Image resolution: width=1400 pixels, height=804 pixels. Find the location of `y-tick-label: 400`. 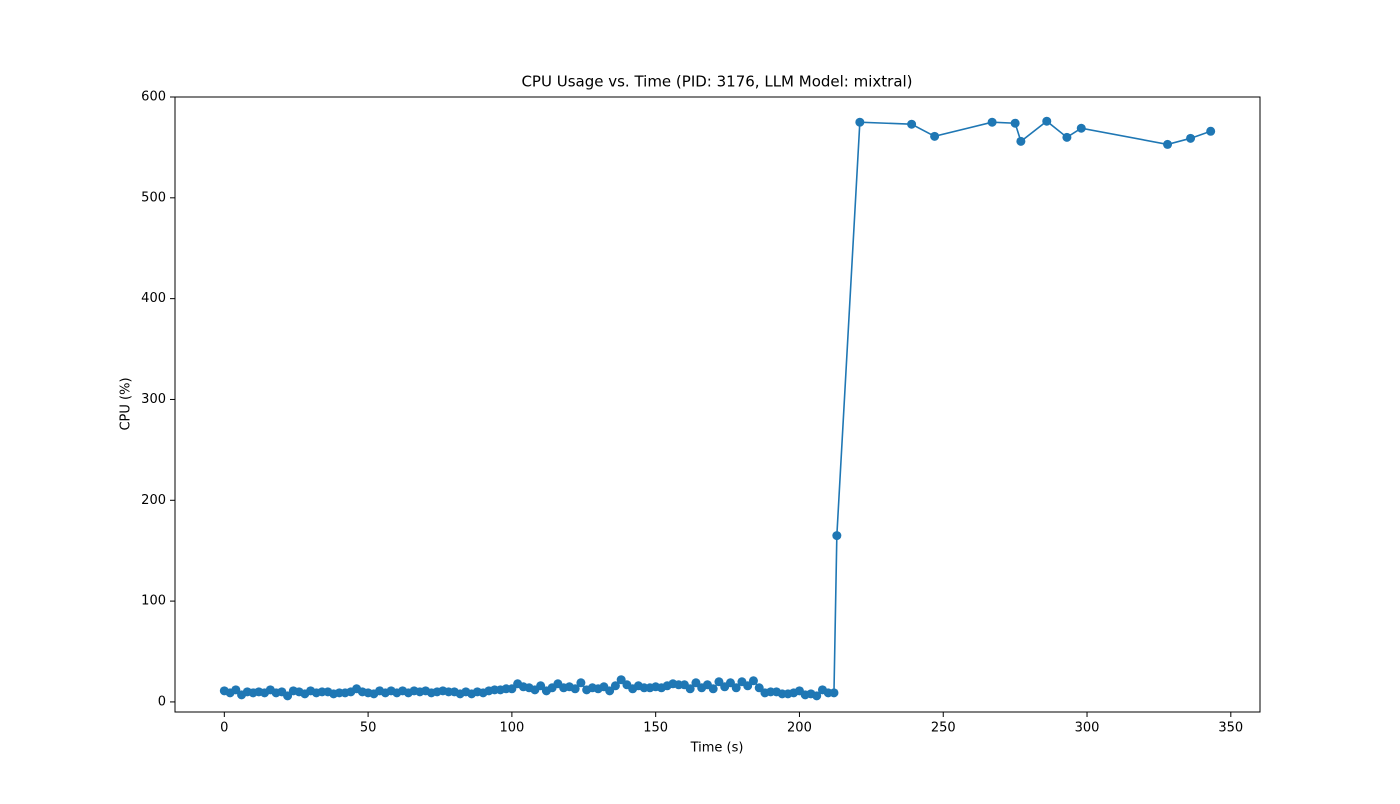

y-tick-label: 400 is located at coordinates (153, 298).